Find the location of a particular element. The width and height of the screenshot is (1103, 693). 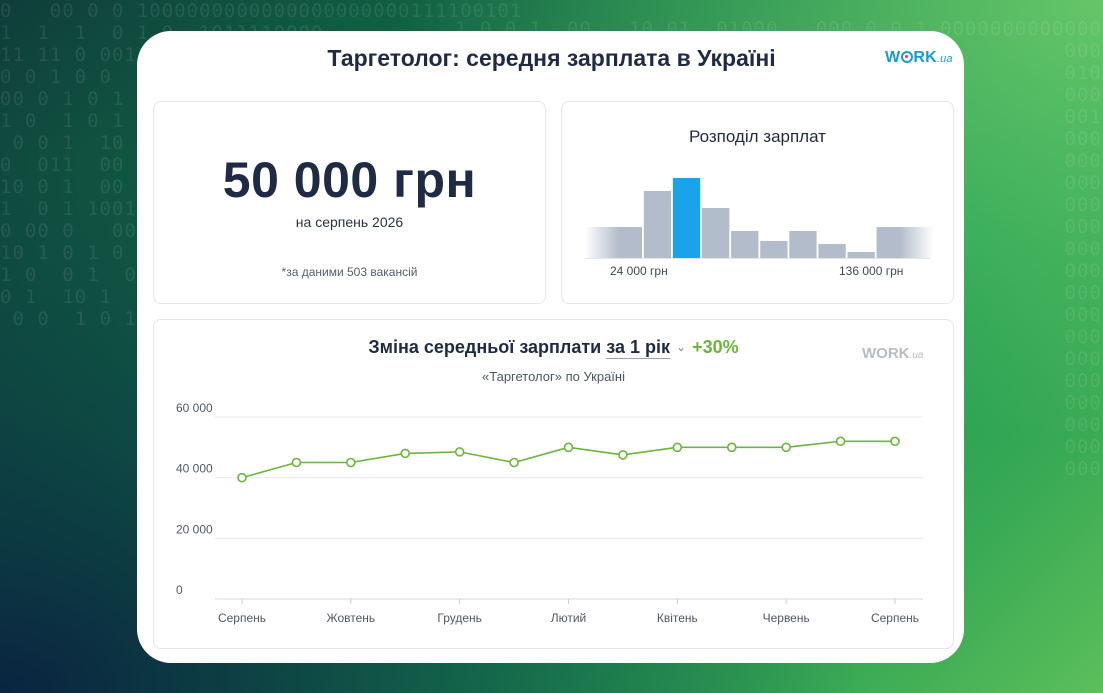

x-tick-label: Лютий is located at coordinates (569, 618).